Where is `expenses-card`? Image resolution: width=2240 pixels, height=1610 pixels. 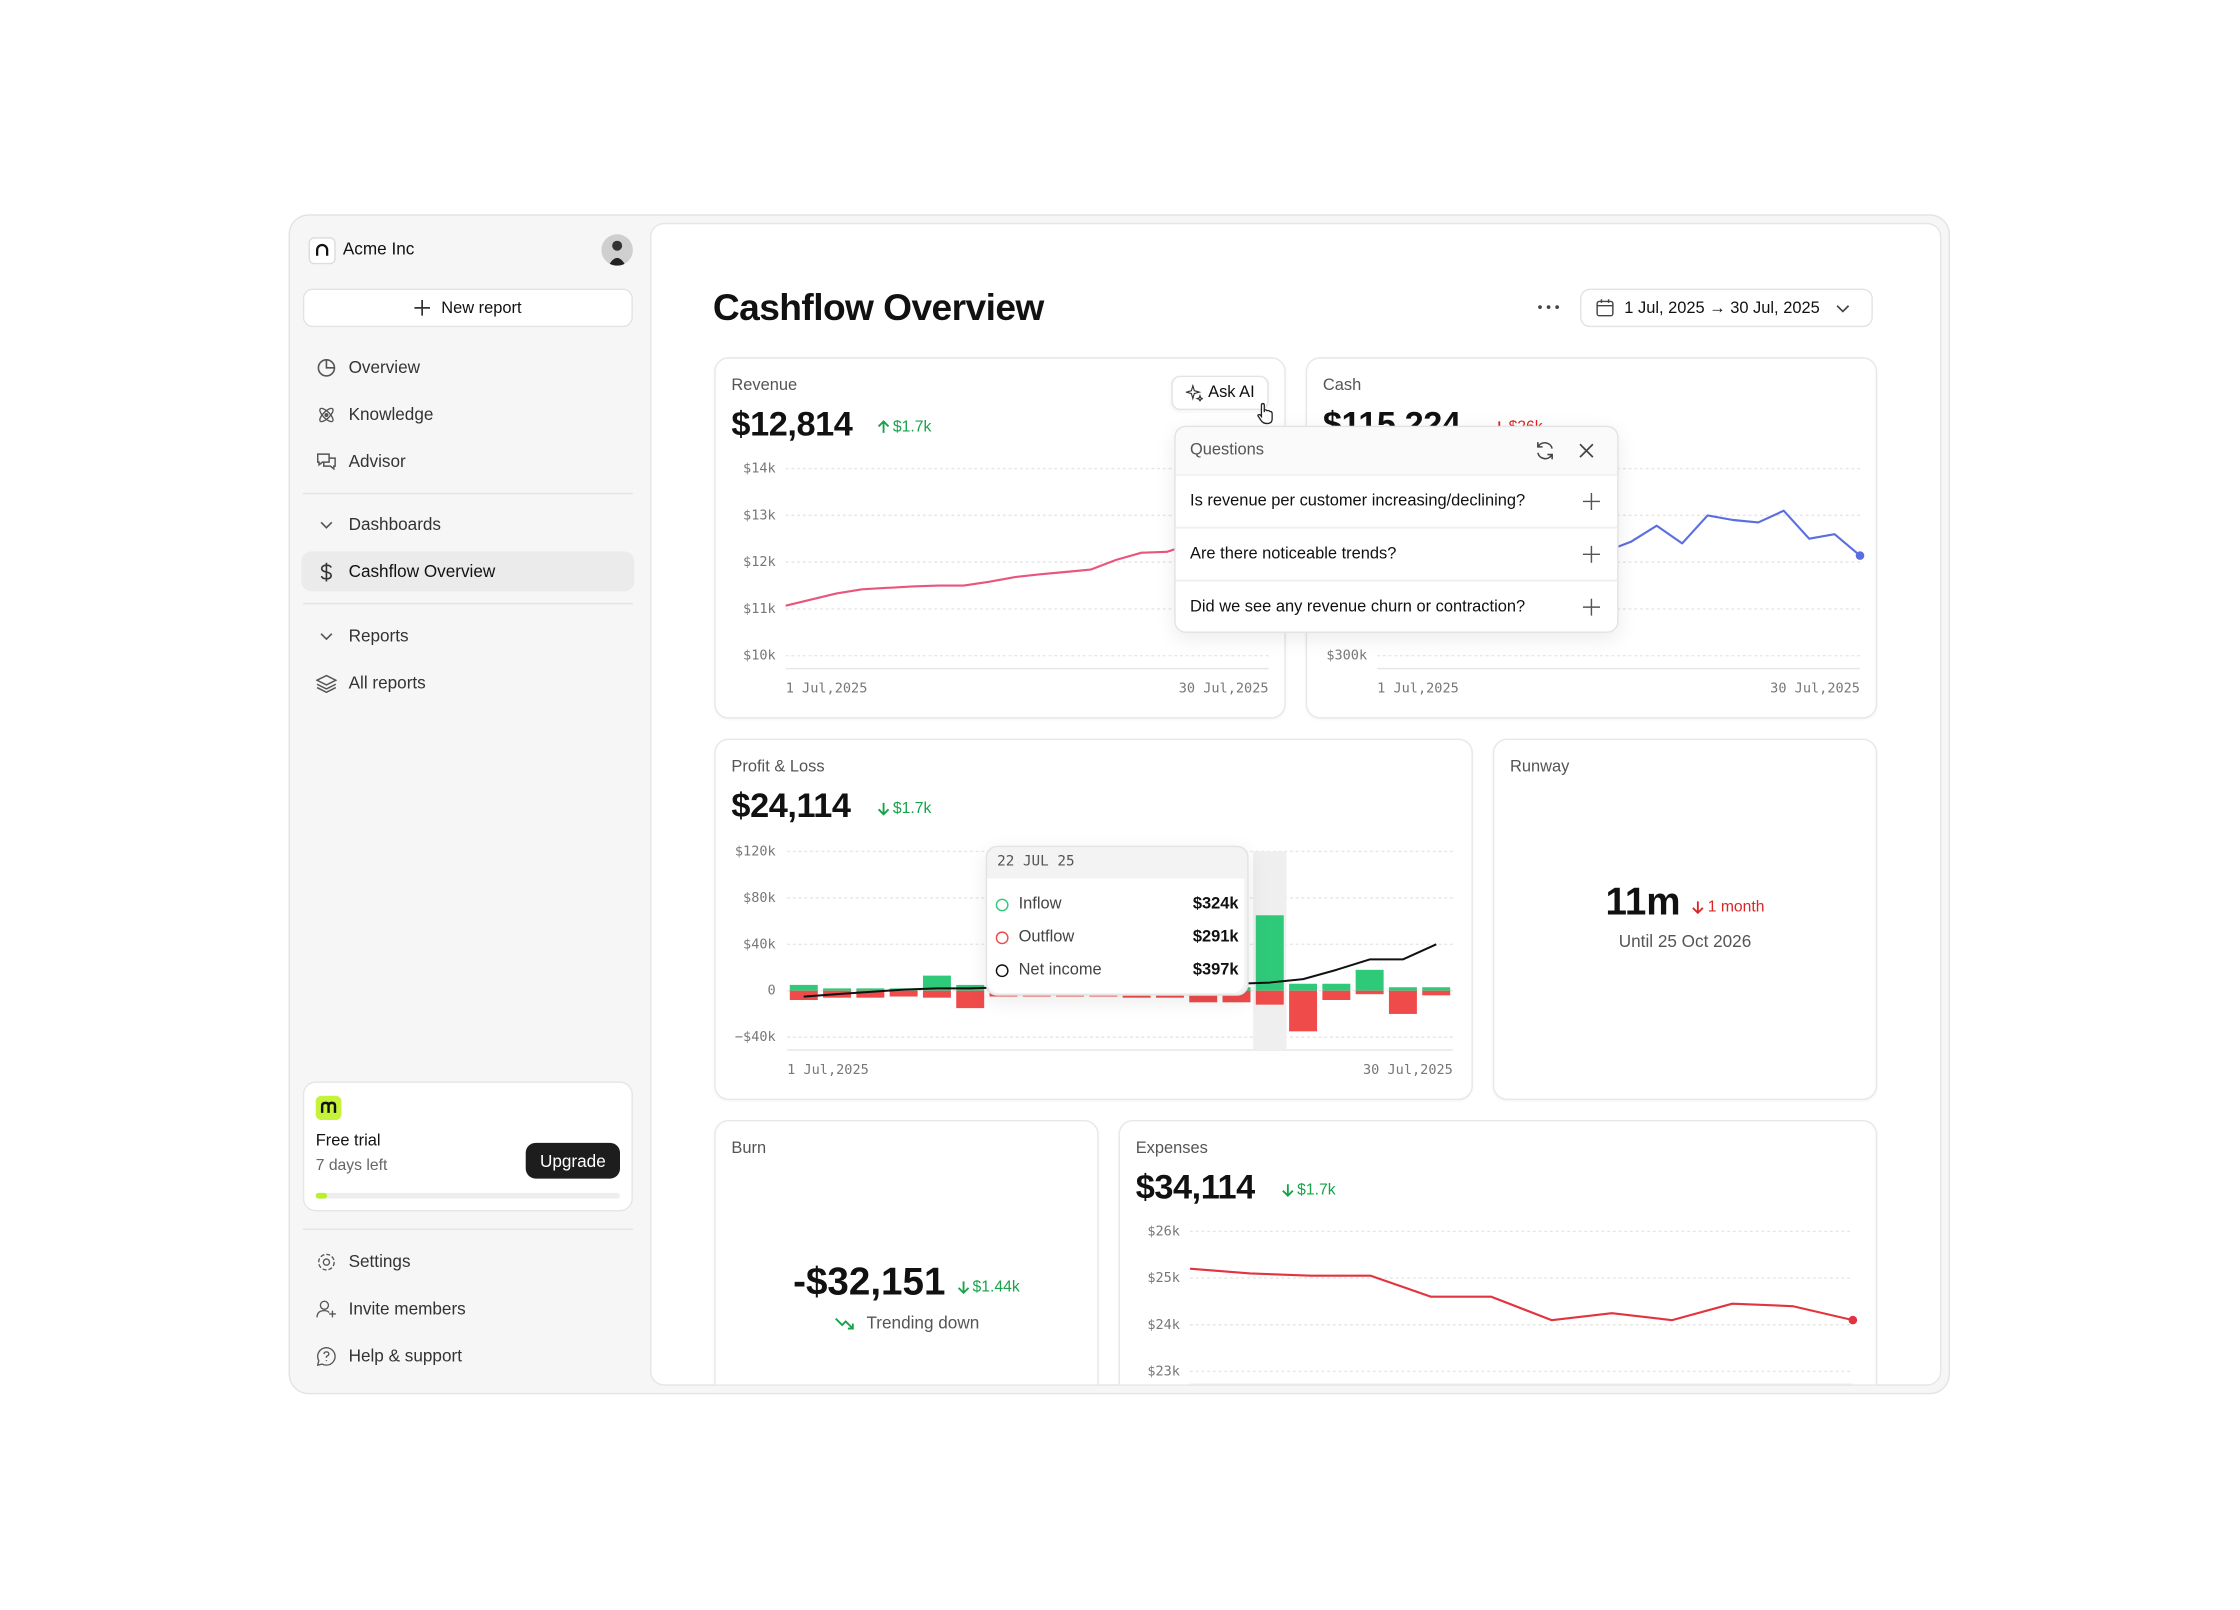 expenses-card is located at coordinates (1498, 1252).